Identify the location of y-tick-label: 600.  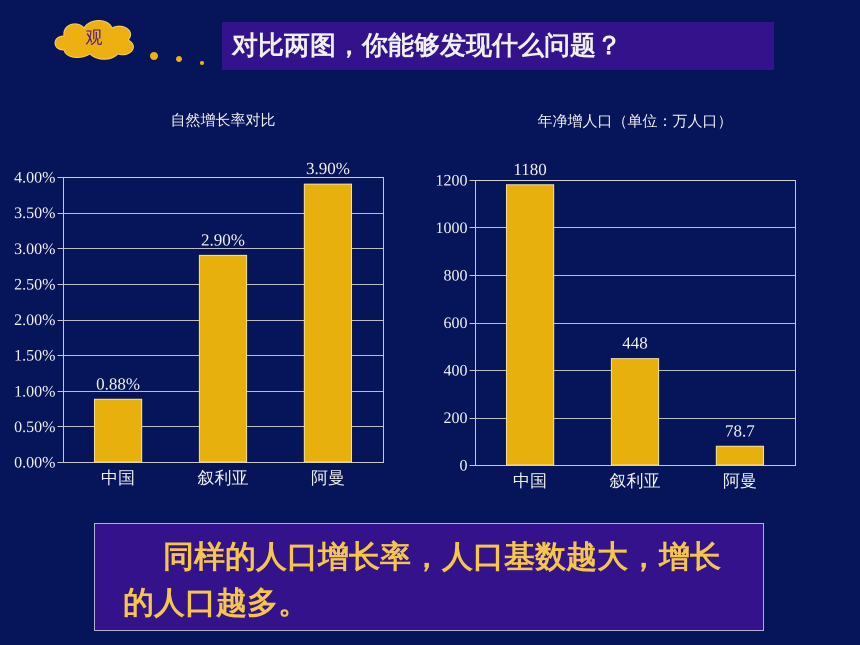
(456, 323).